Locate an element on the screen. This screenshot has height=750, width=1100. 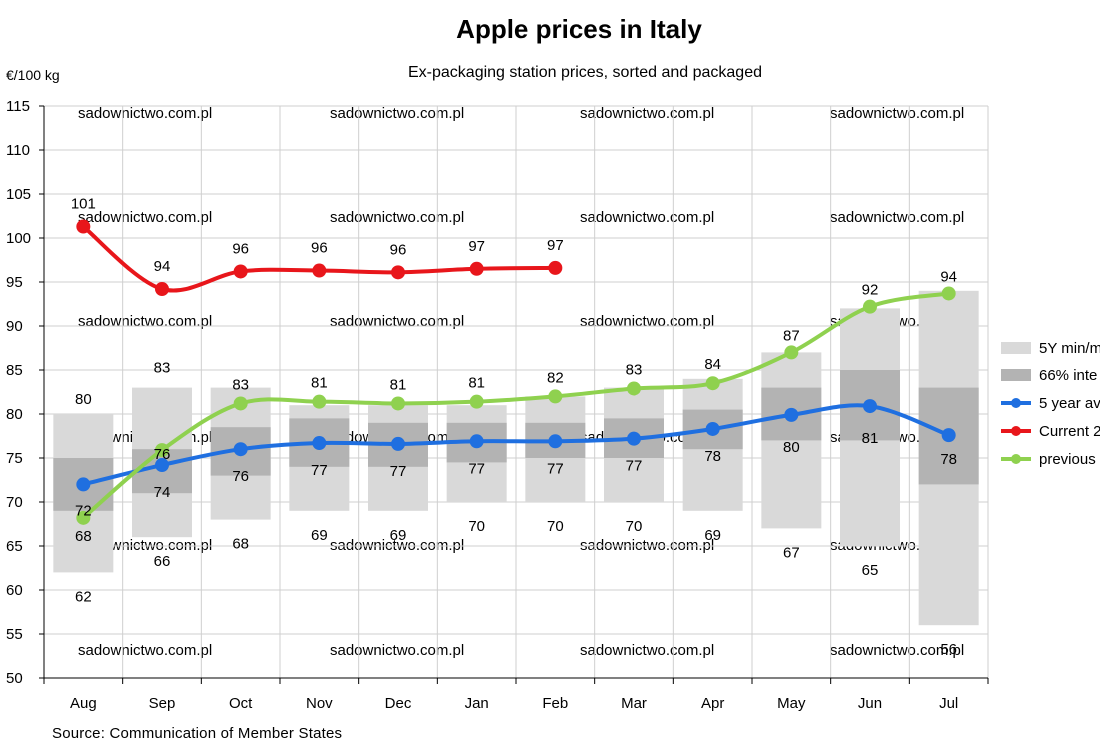
band-min-label: 68 is located at coordinates (240, 544).